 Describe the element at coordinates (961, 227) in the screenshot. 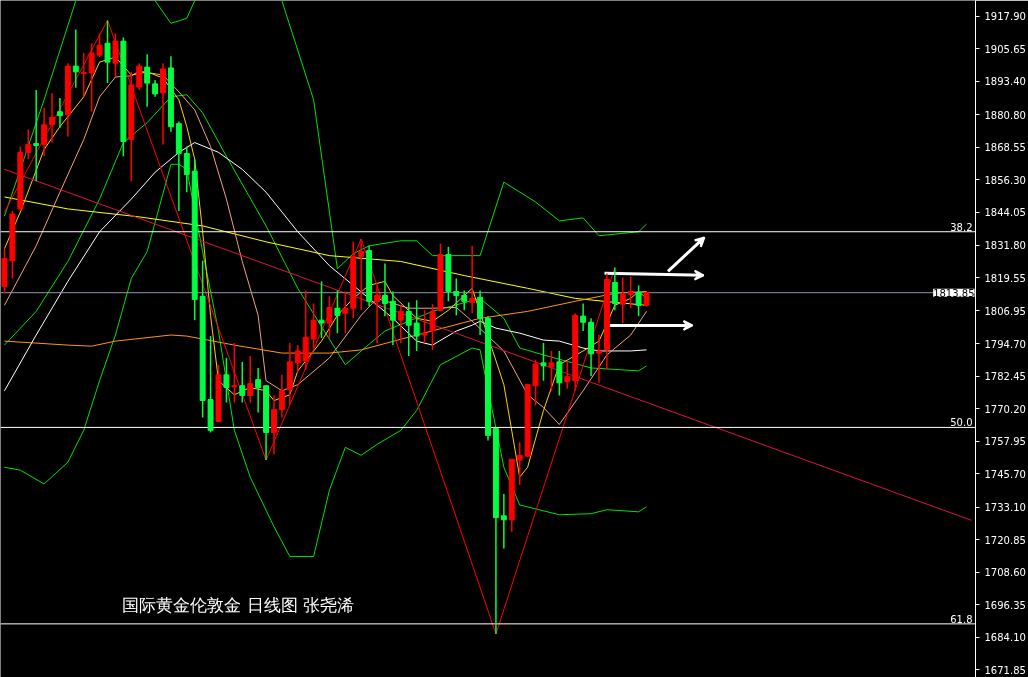

I see `annotation: 38.2` at that location.